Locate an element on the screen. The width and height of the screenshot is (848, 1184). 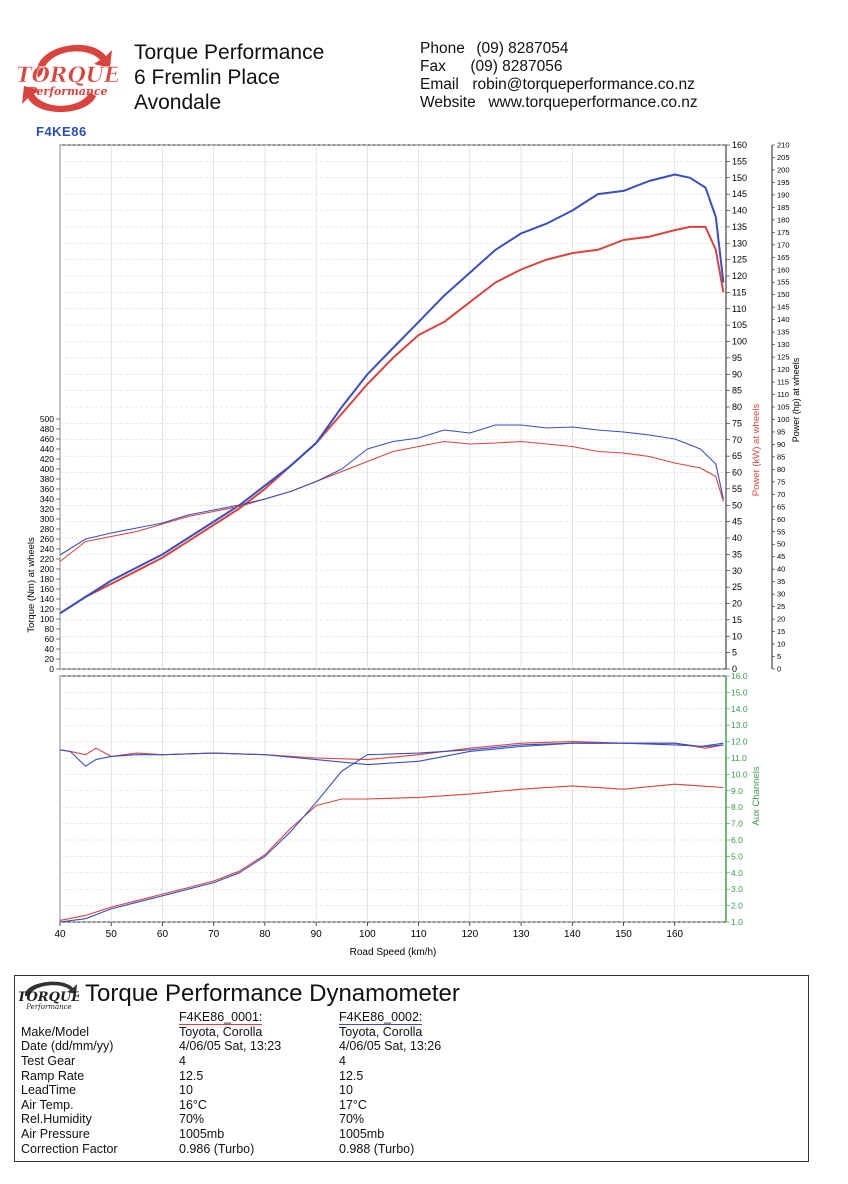
run2-value: 70% is located at coordinates (352, 1119).